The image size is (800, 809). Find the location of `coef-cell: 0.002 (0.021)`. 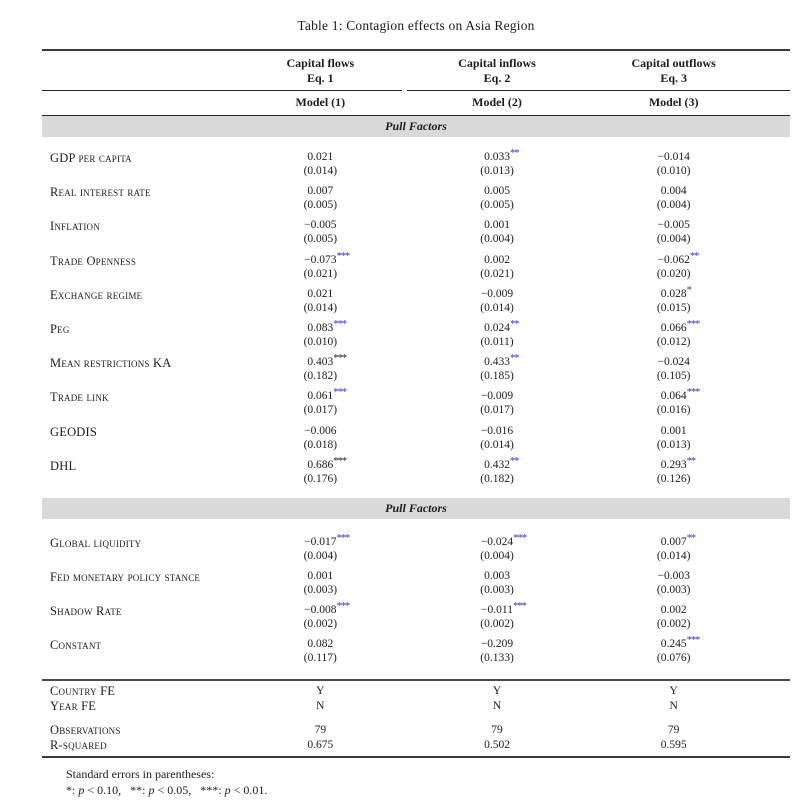

coef-cell: 0.002 (0.021) is located at coordinates (497, 267).